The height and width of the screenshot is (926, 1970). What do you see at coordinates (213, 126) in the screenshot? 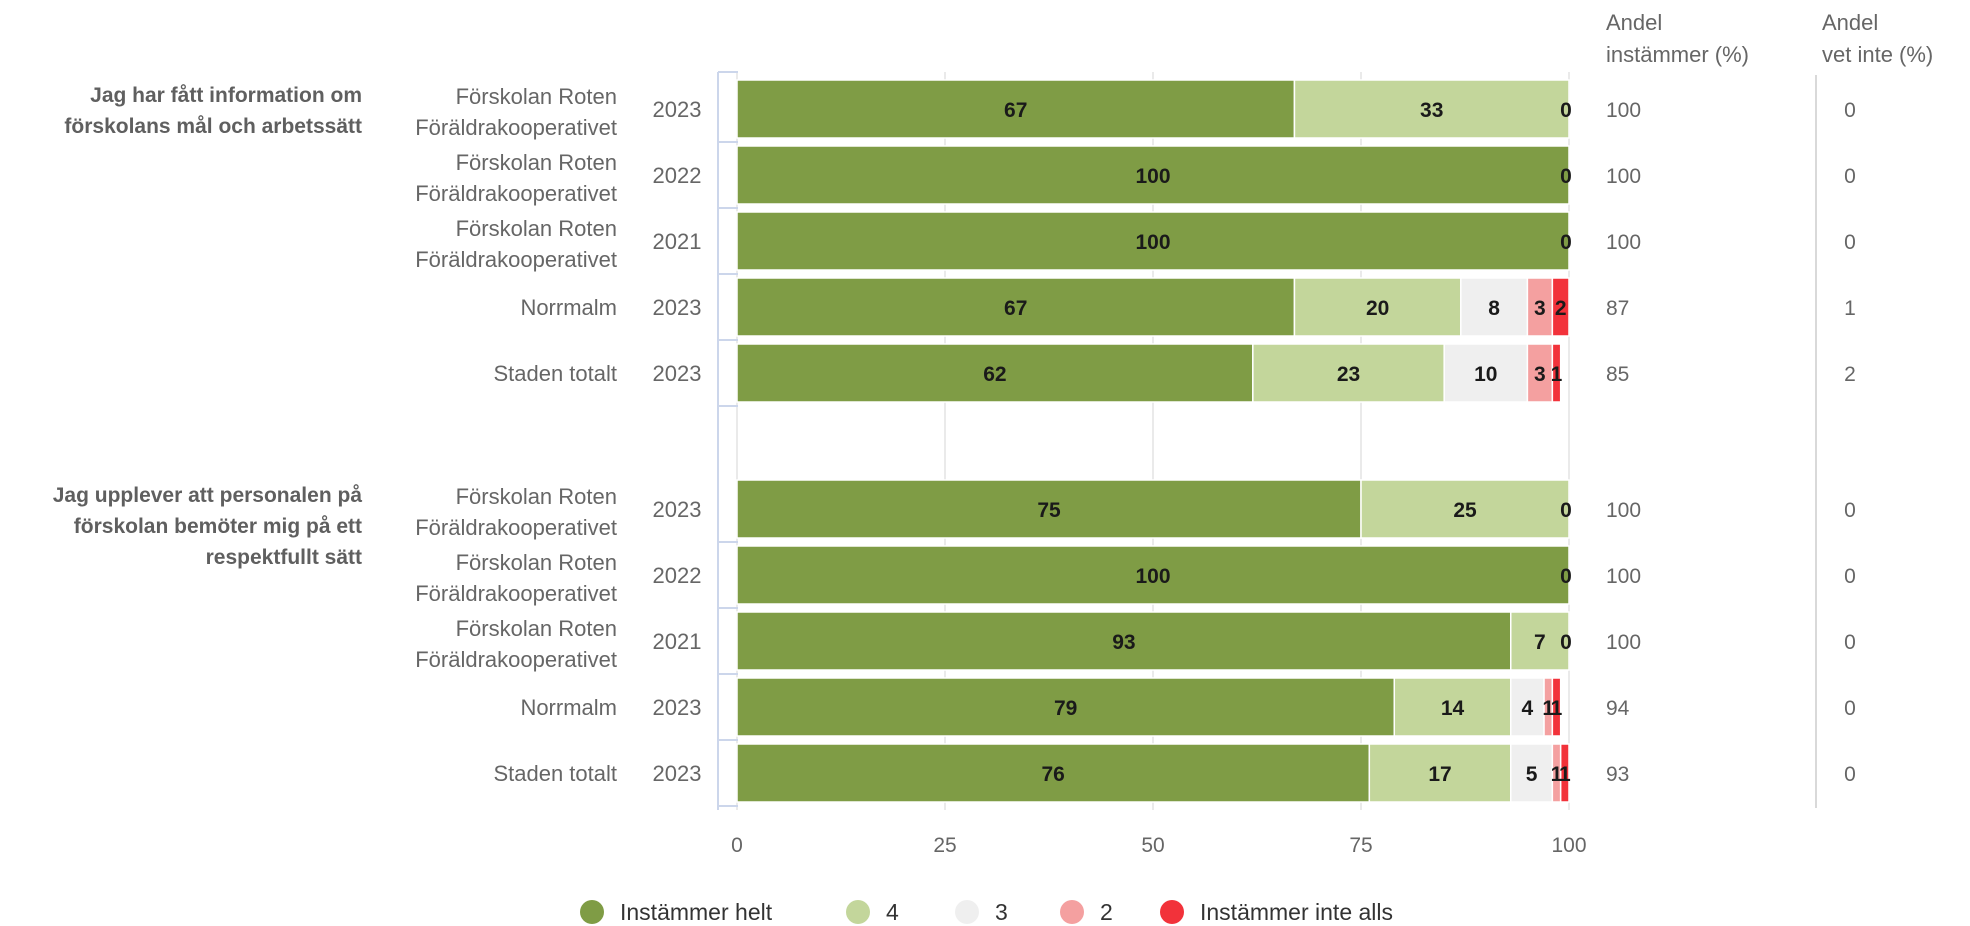
I see `question-label: förskolans mål och arbetssätt` at bounding box center [213, 126].